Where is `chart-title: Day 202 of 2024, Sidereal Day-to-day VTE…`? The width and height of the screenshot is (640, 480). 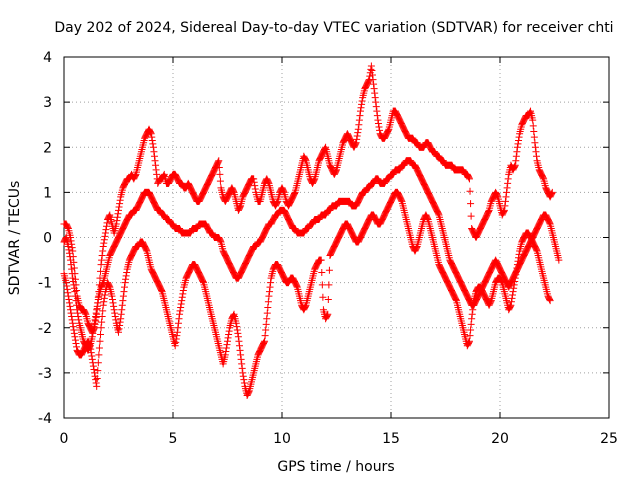 chart-title: Day 202 of 2024, Sidereal Day-to-day VTE… is located at coordinates (333, 28).